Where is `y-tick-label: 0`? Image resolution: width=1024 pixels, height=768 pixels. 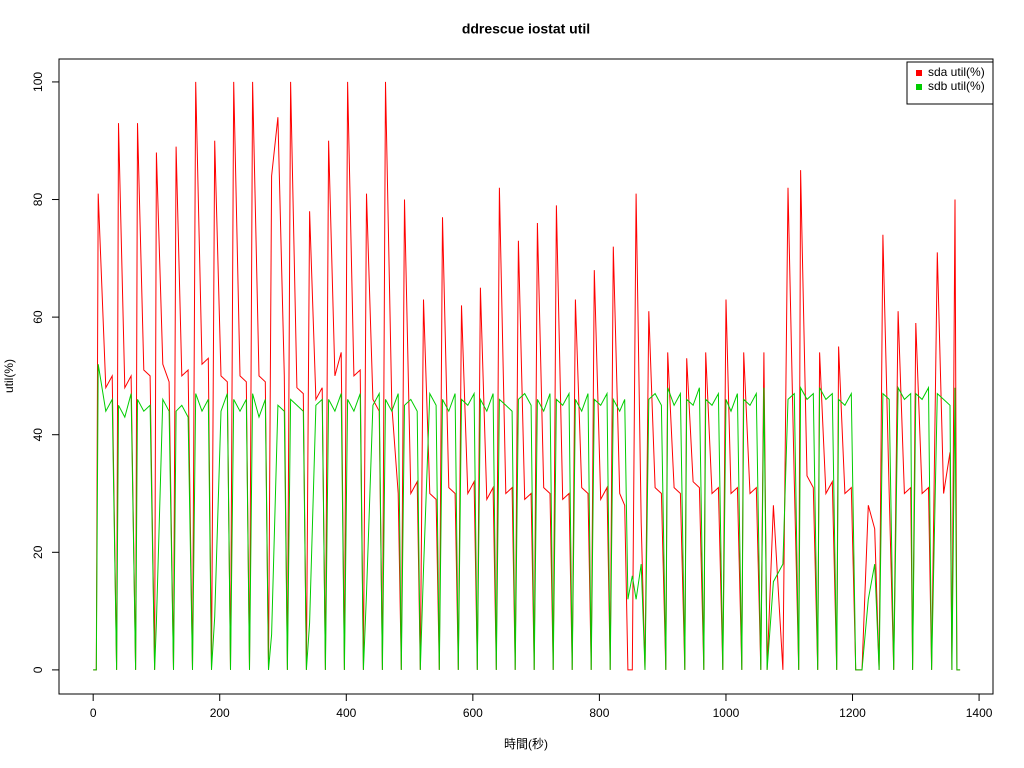 y-tick-label: 0 is located at coordinates (38, 669).